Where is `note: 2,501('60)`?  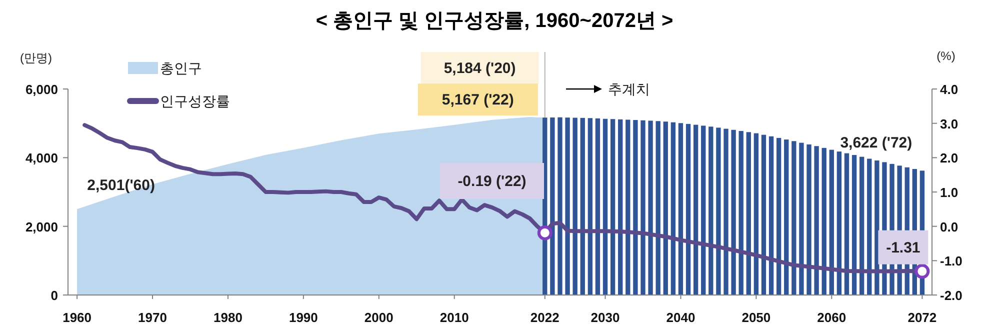
note: 2,501('60) is located at coordinates (121, 185).